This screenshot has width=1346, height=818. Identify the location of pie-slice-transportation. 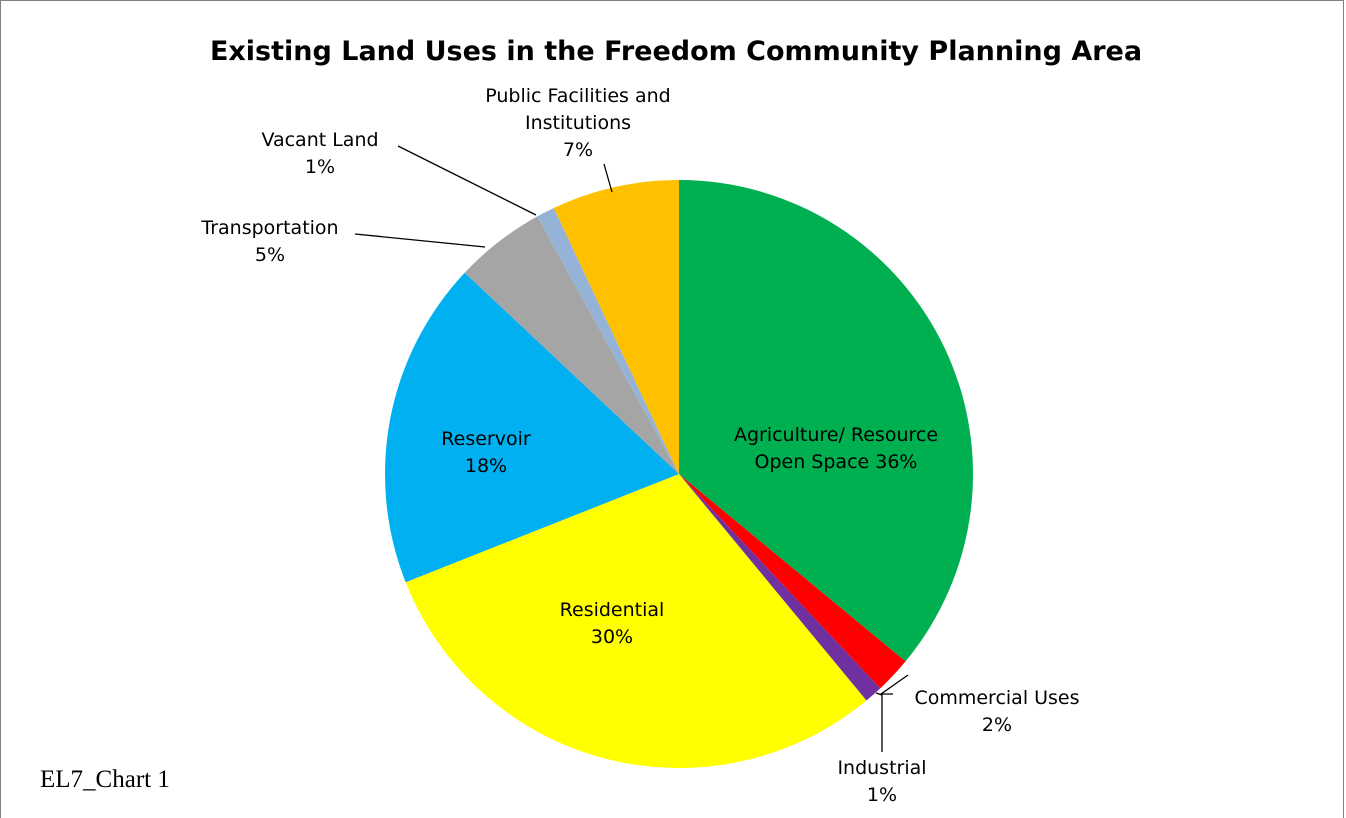
(571, 345).